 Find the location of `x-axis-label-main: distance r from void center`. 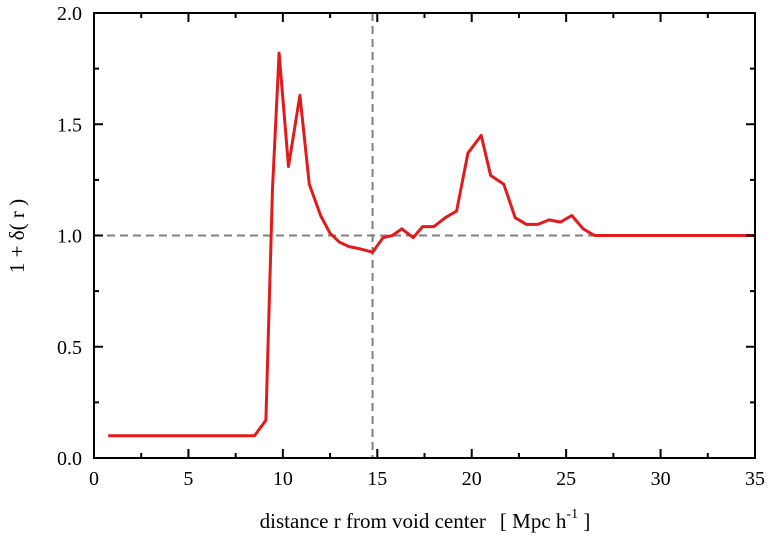

x-axis-label-main: distance r from void center is located at coordinates (373, 521).